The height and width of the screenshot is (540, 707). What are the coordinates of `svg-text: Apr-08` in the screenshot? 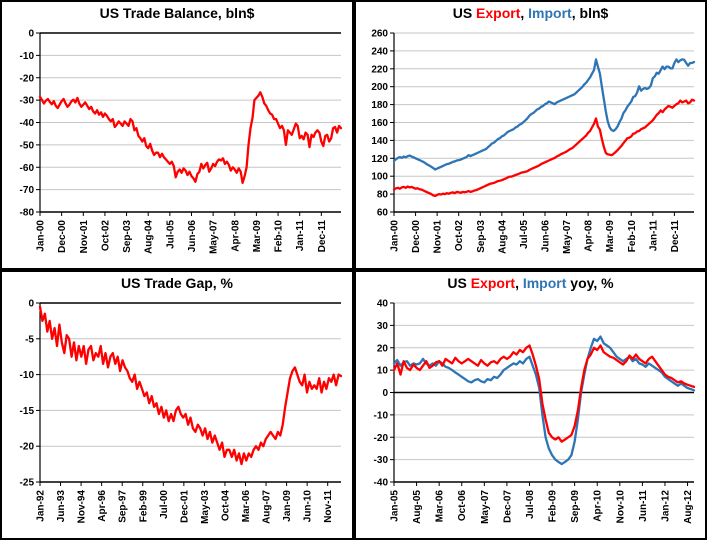 It's located at (235, 236).